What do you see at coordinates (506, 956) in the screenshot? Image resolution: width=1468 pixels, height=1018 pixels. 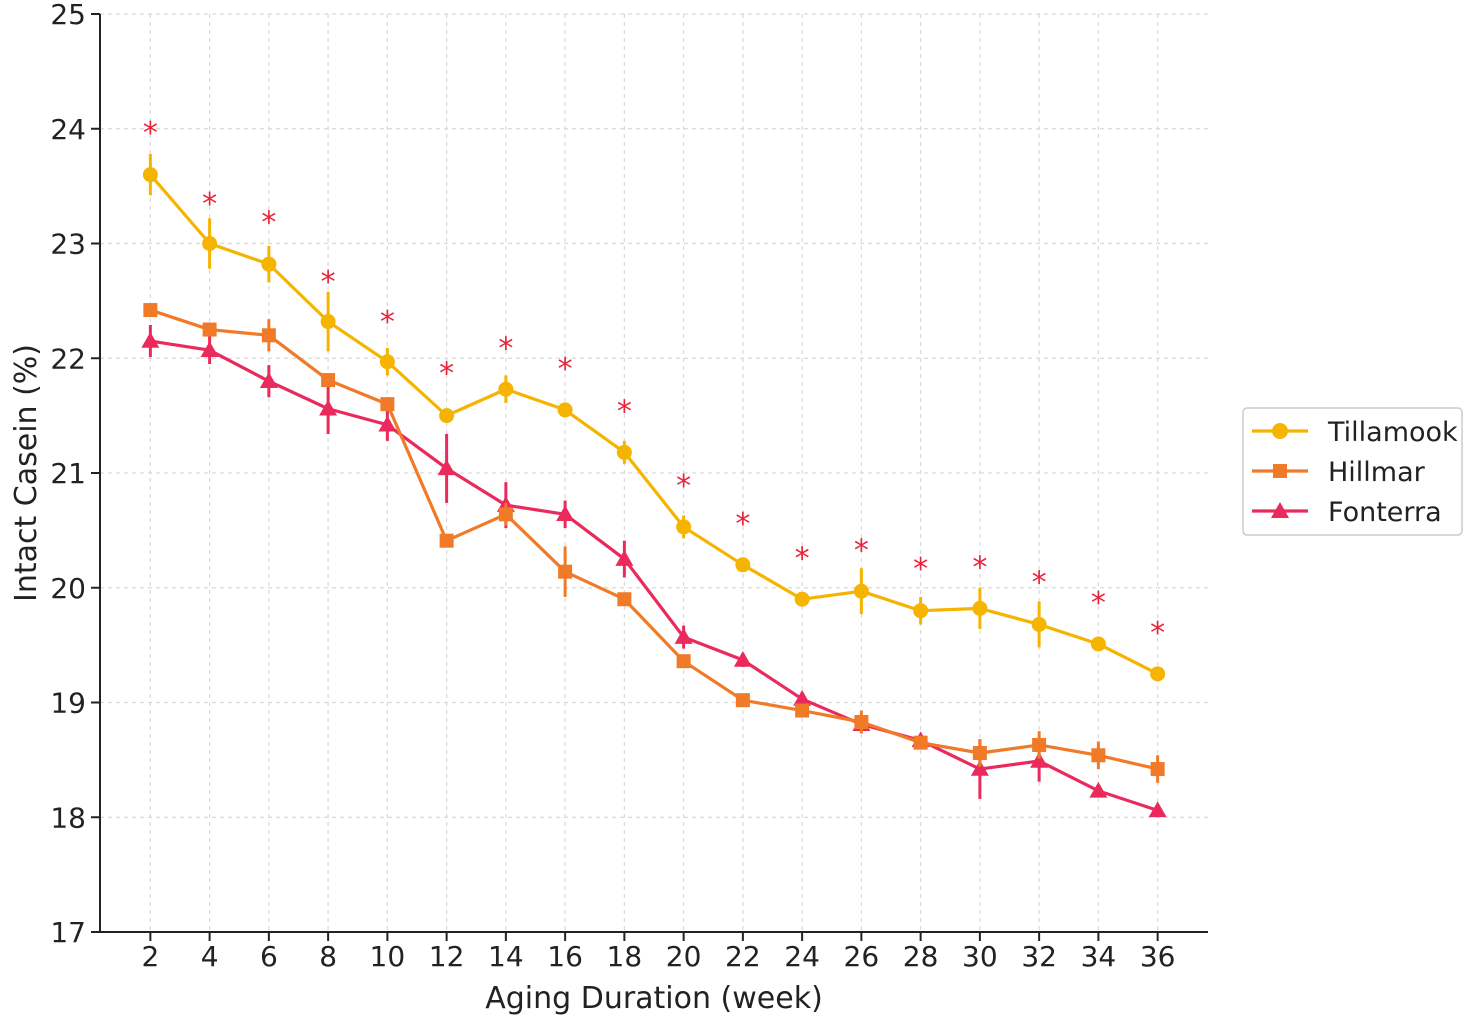 I see `x-tick-label: 14` at bounding box center [506, 956].